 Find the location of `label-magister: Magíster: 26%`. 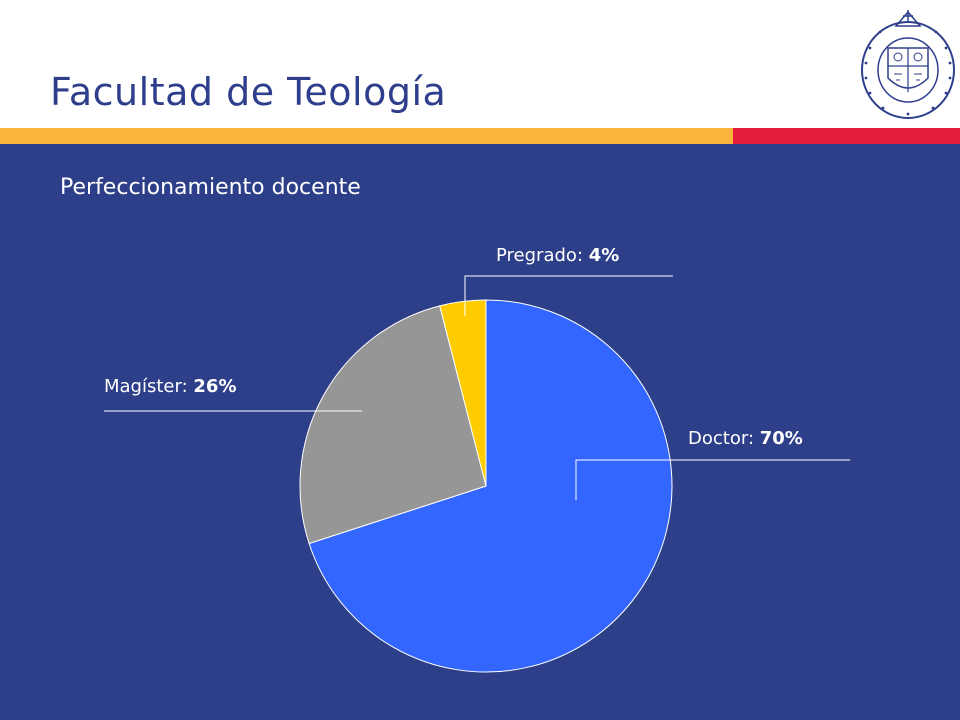

label-magister: Magíster: 26% is located at coordinates (170, 386).